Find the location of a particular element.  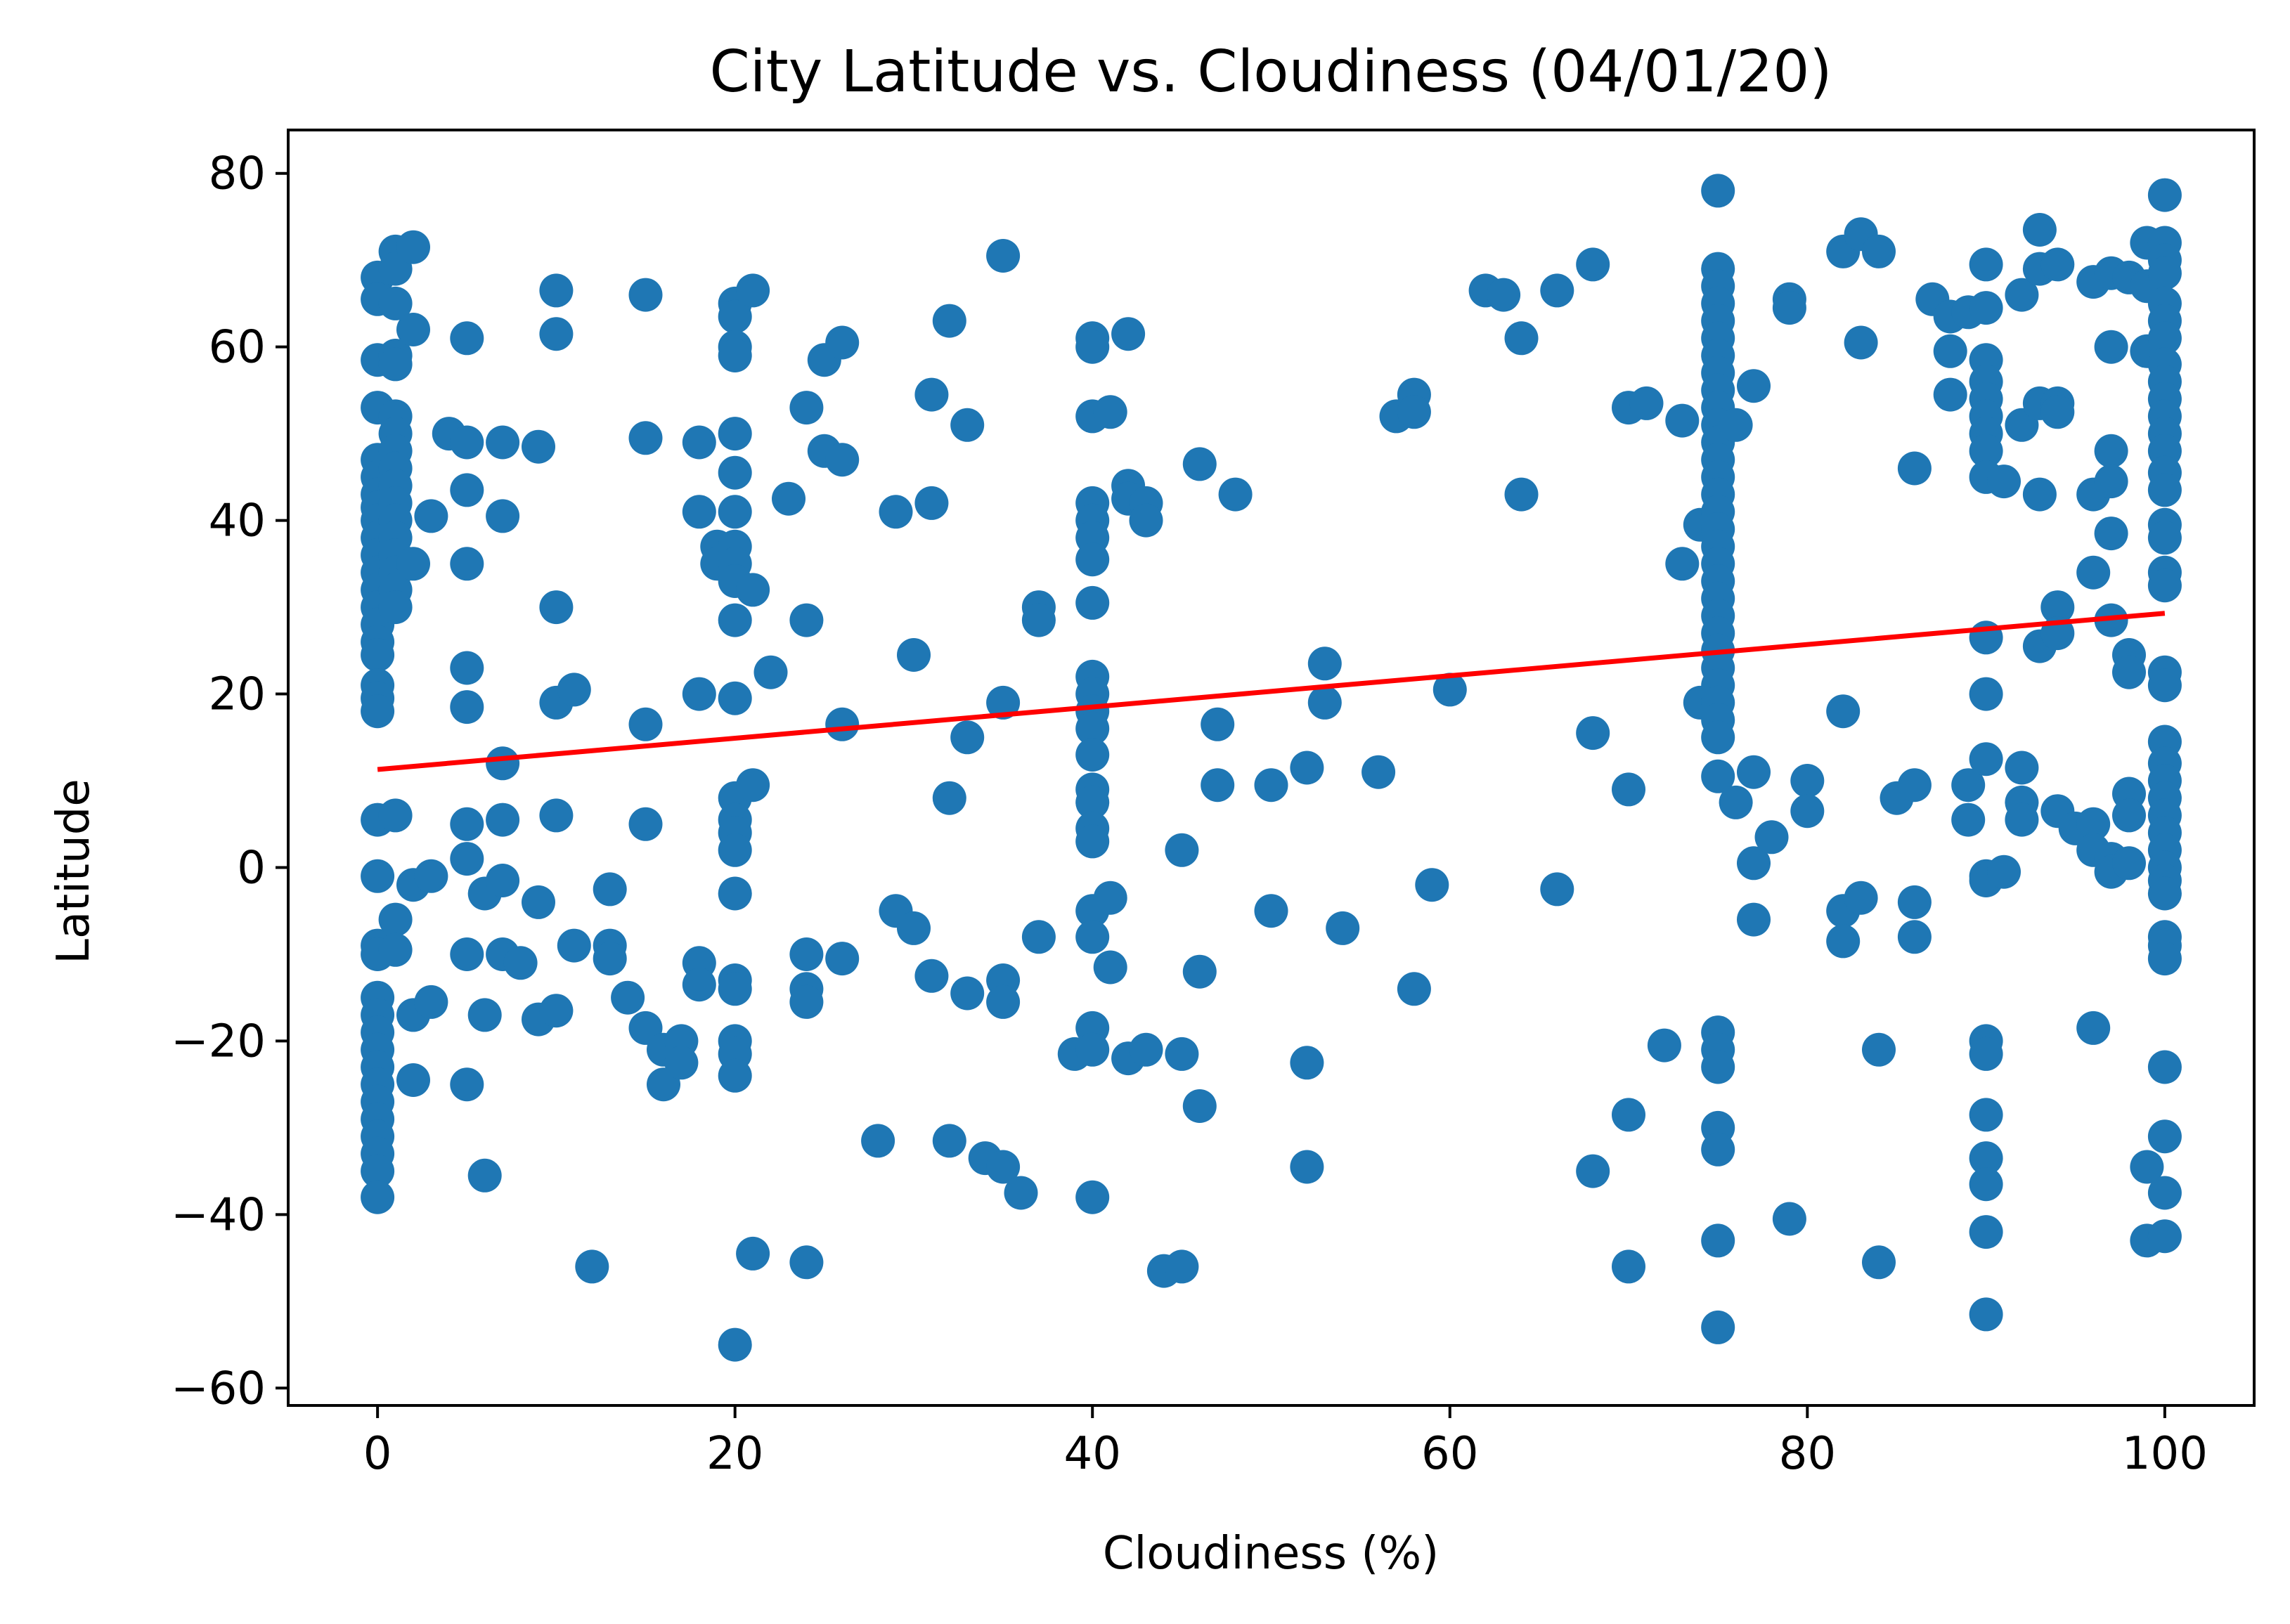

x-axis-ticks: 0 20 40 60 80 100 is located at coordinates (1285, 1442).